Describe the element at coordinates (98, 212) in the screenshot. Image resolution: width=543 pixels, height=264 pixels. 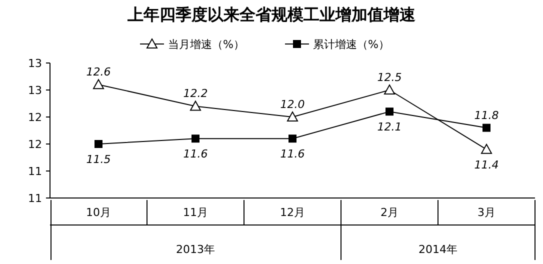
I see `x-tick-label: 10月` at that location.